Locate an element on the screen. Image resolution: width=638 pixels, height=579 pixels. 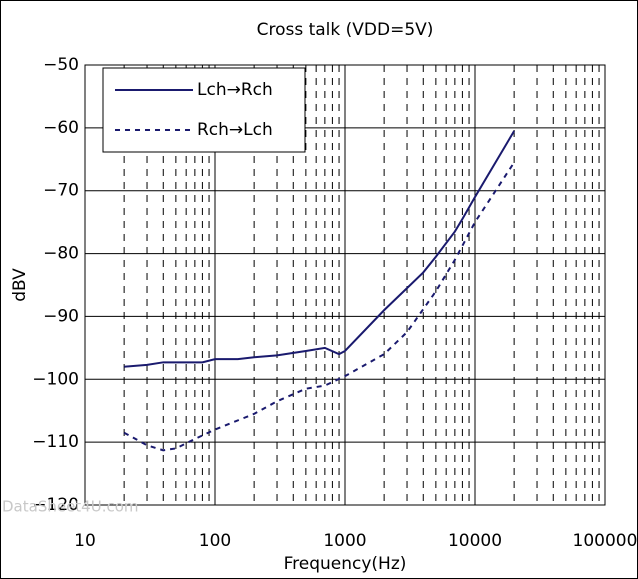
watermark: DataSheet4U.com is located at coordinates (70, 507).